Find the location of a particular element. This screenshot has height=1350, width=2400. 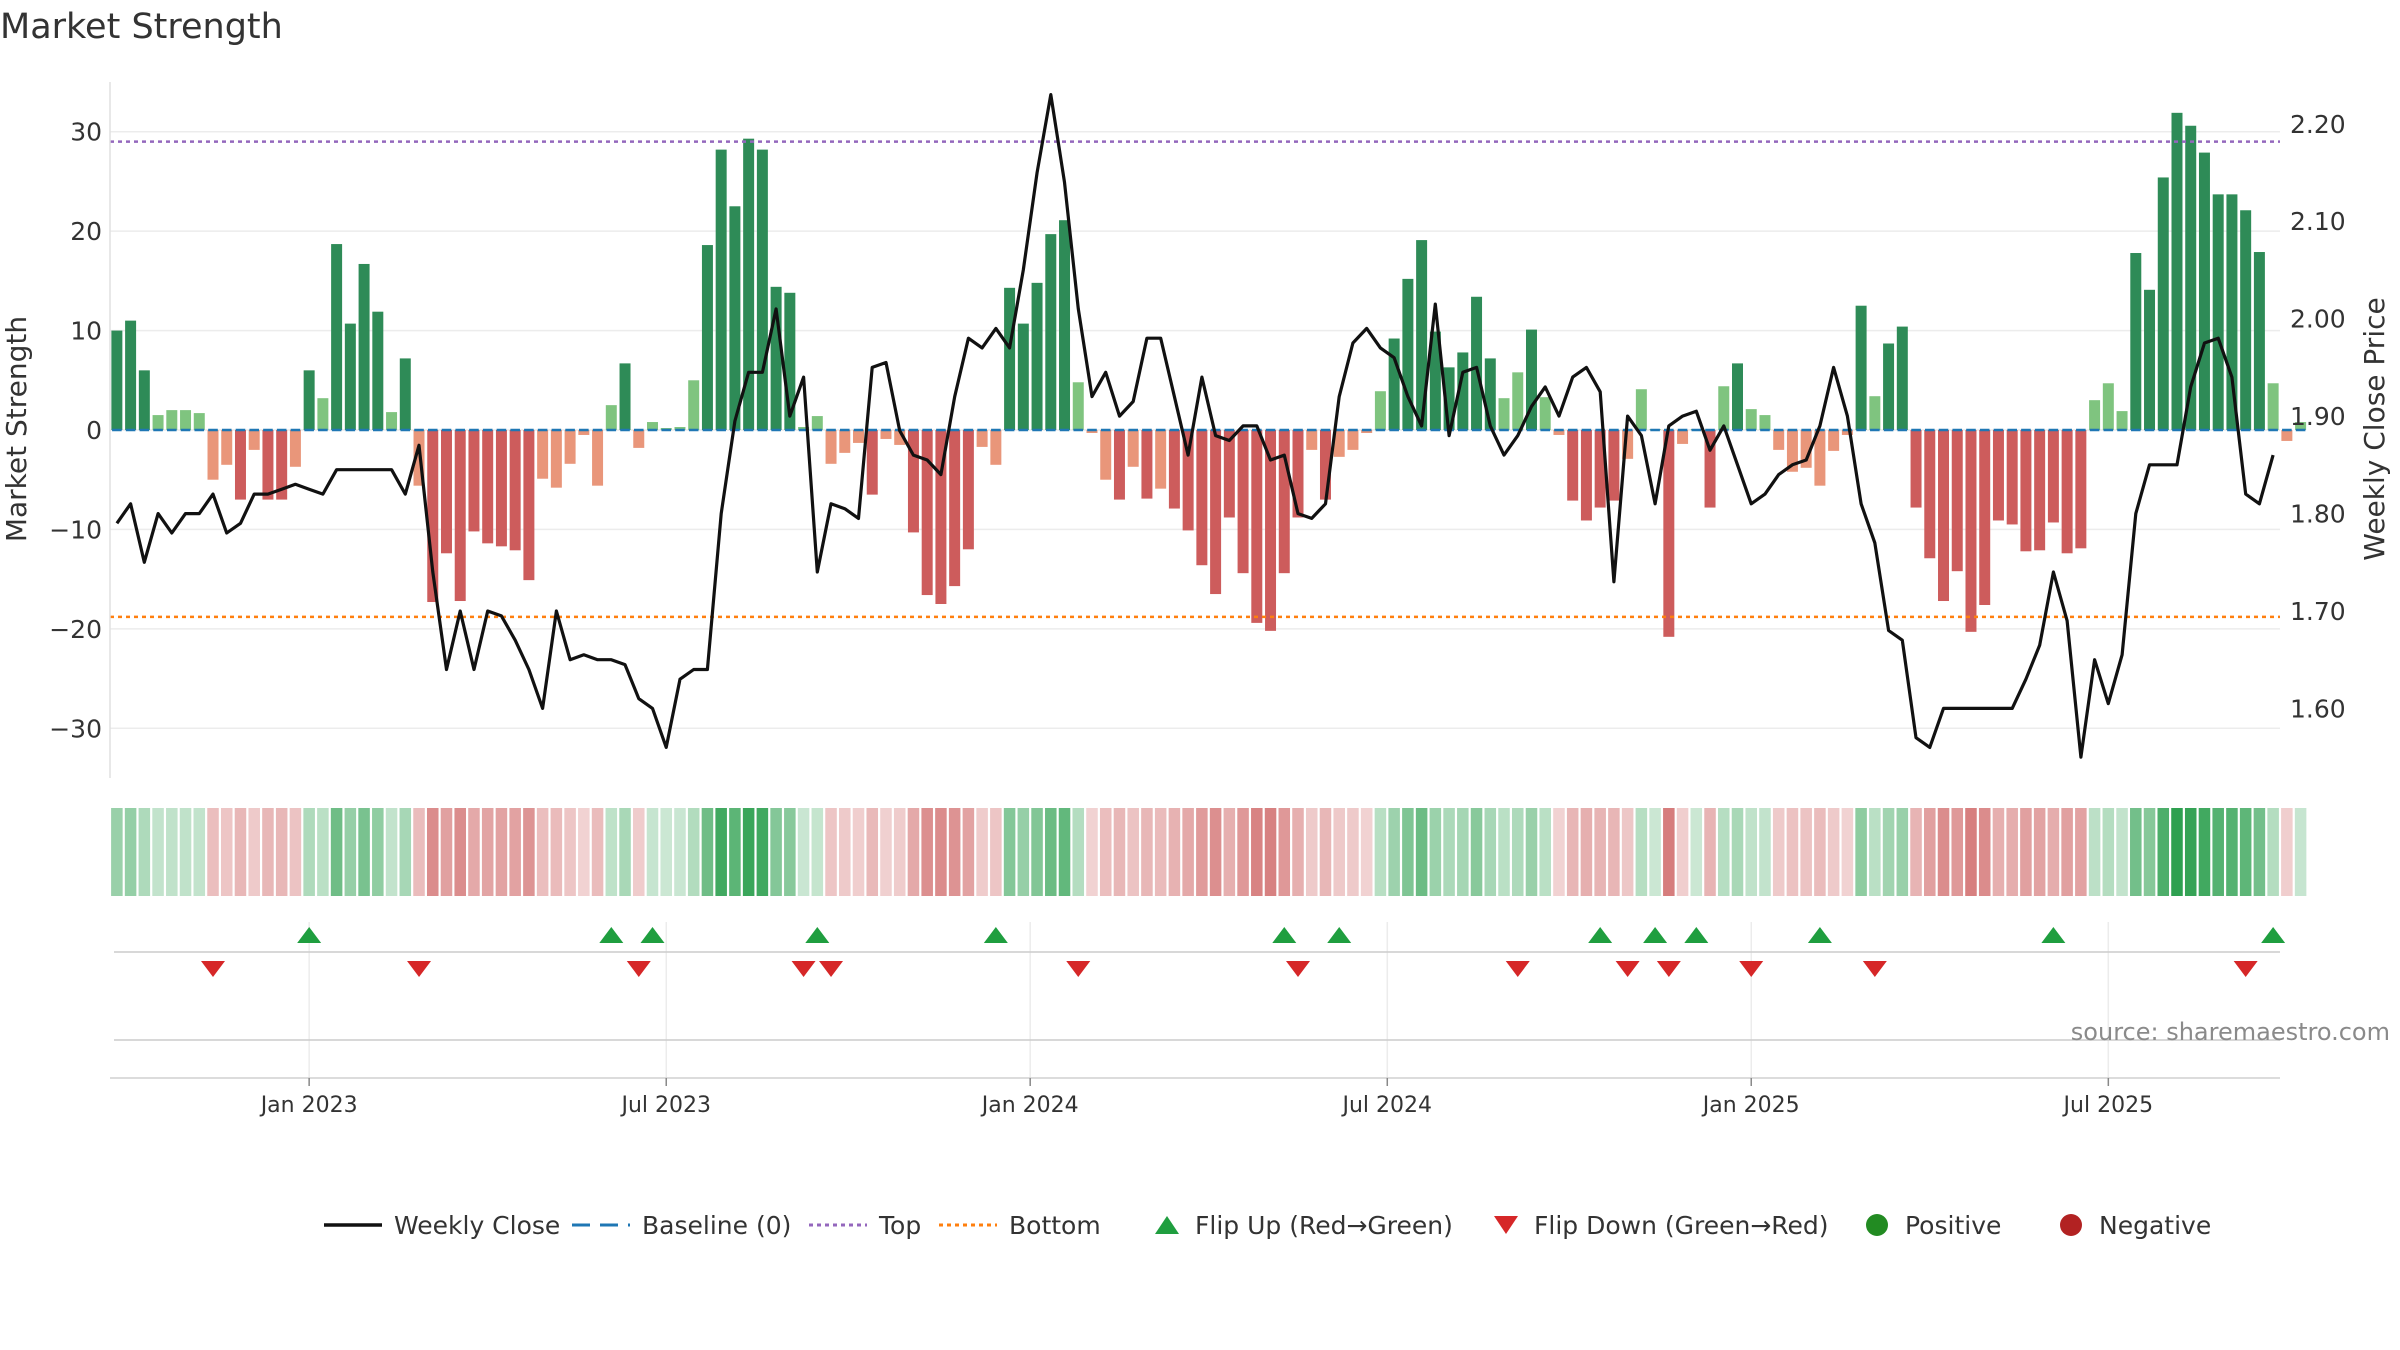

strength-heat-strip is located at coordinates (1209, 852).